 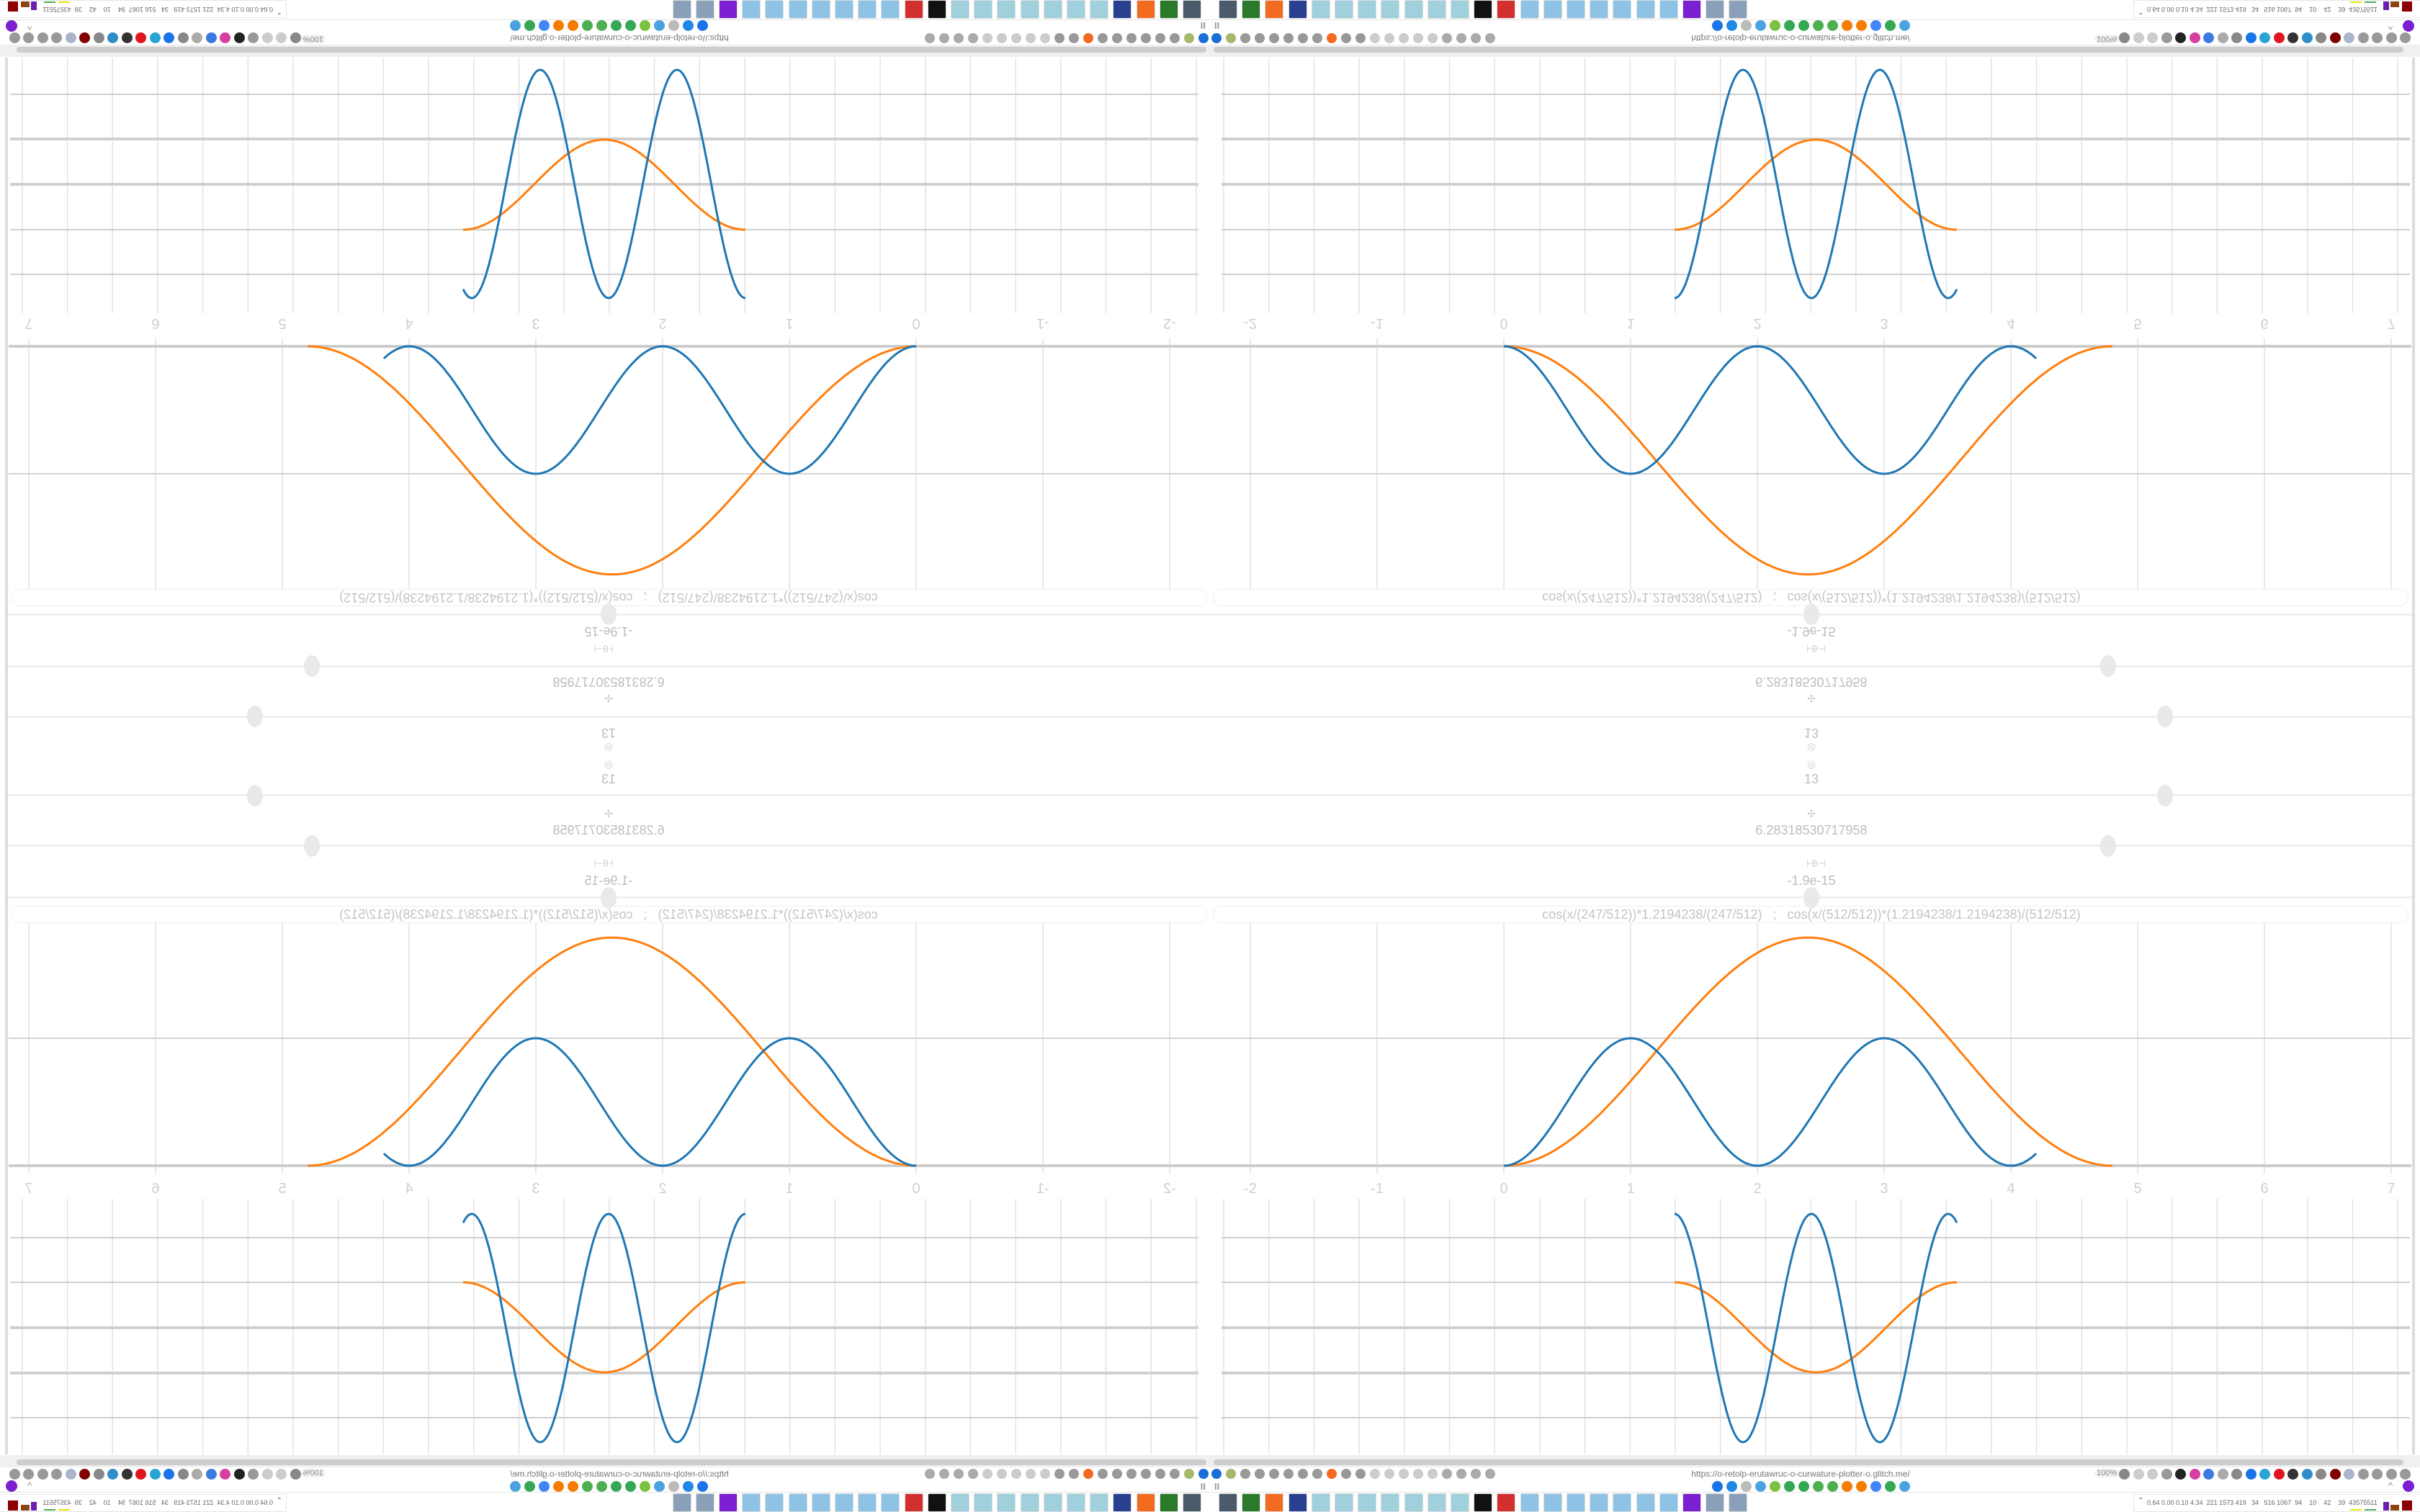 What do you see at coordinates (1192, 1502) in the screenshot?
I see `monitor-icon` at bounding box center [1192, 1502].